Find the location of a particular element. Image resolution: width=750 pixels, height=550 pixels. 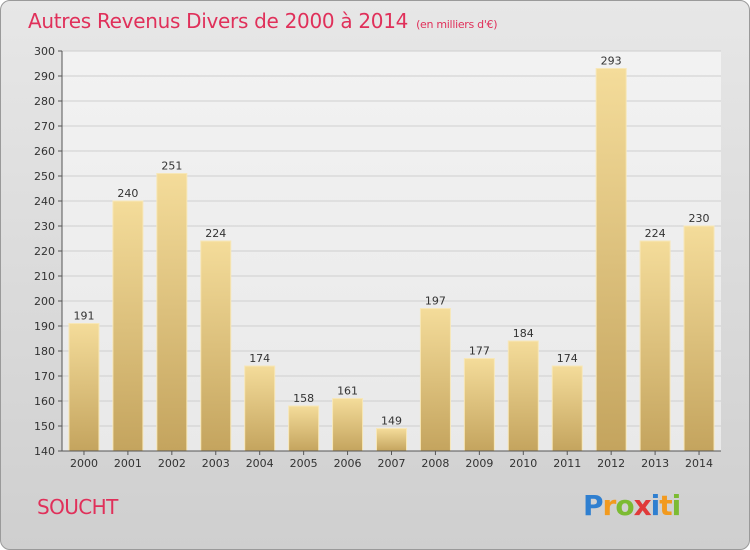

y-tick-label: 190 is located at coordinates (44, 326).